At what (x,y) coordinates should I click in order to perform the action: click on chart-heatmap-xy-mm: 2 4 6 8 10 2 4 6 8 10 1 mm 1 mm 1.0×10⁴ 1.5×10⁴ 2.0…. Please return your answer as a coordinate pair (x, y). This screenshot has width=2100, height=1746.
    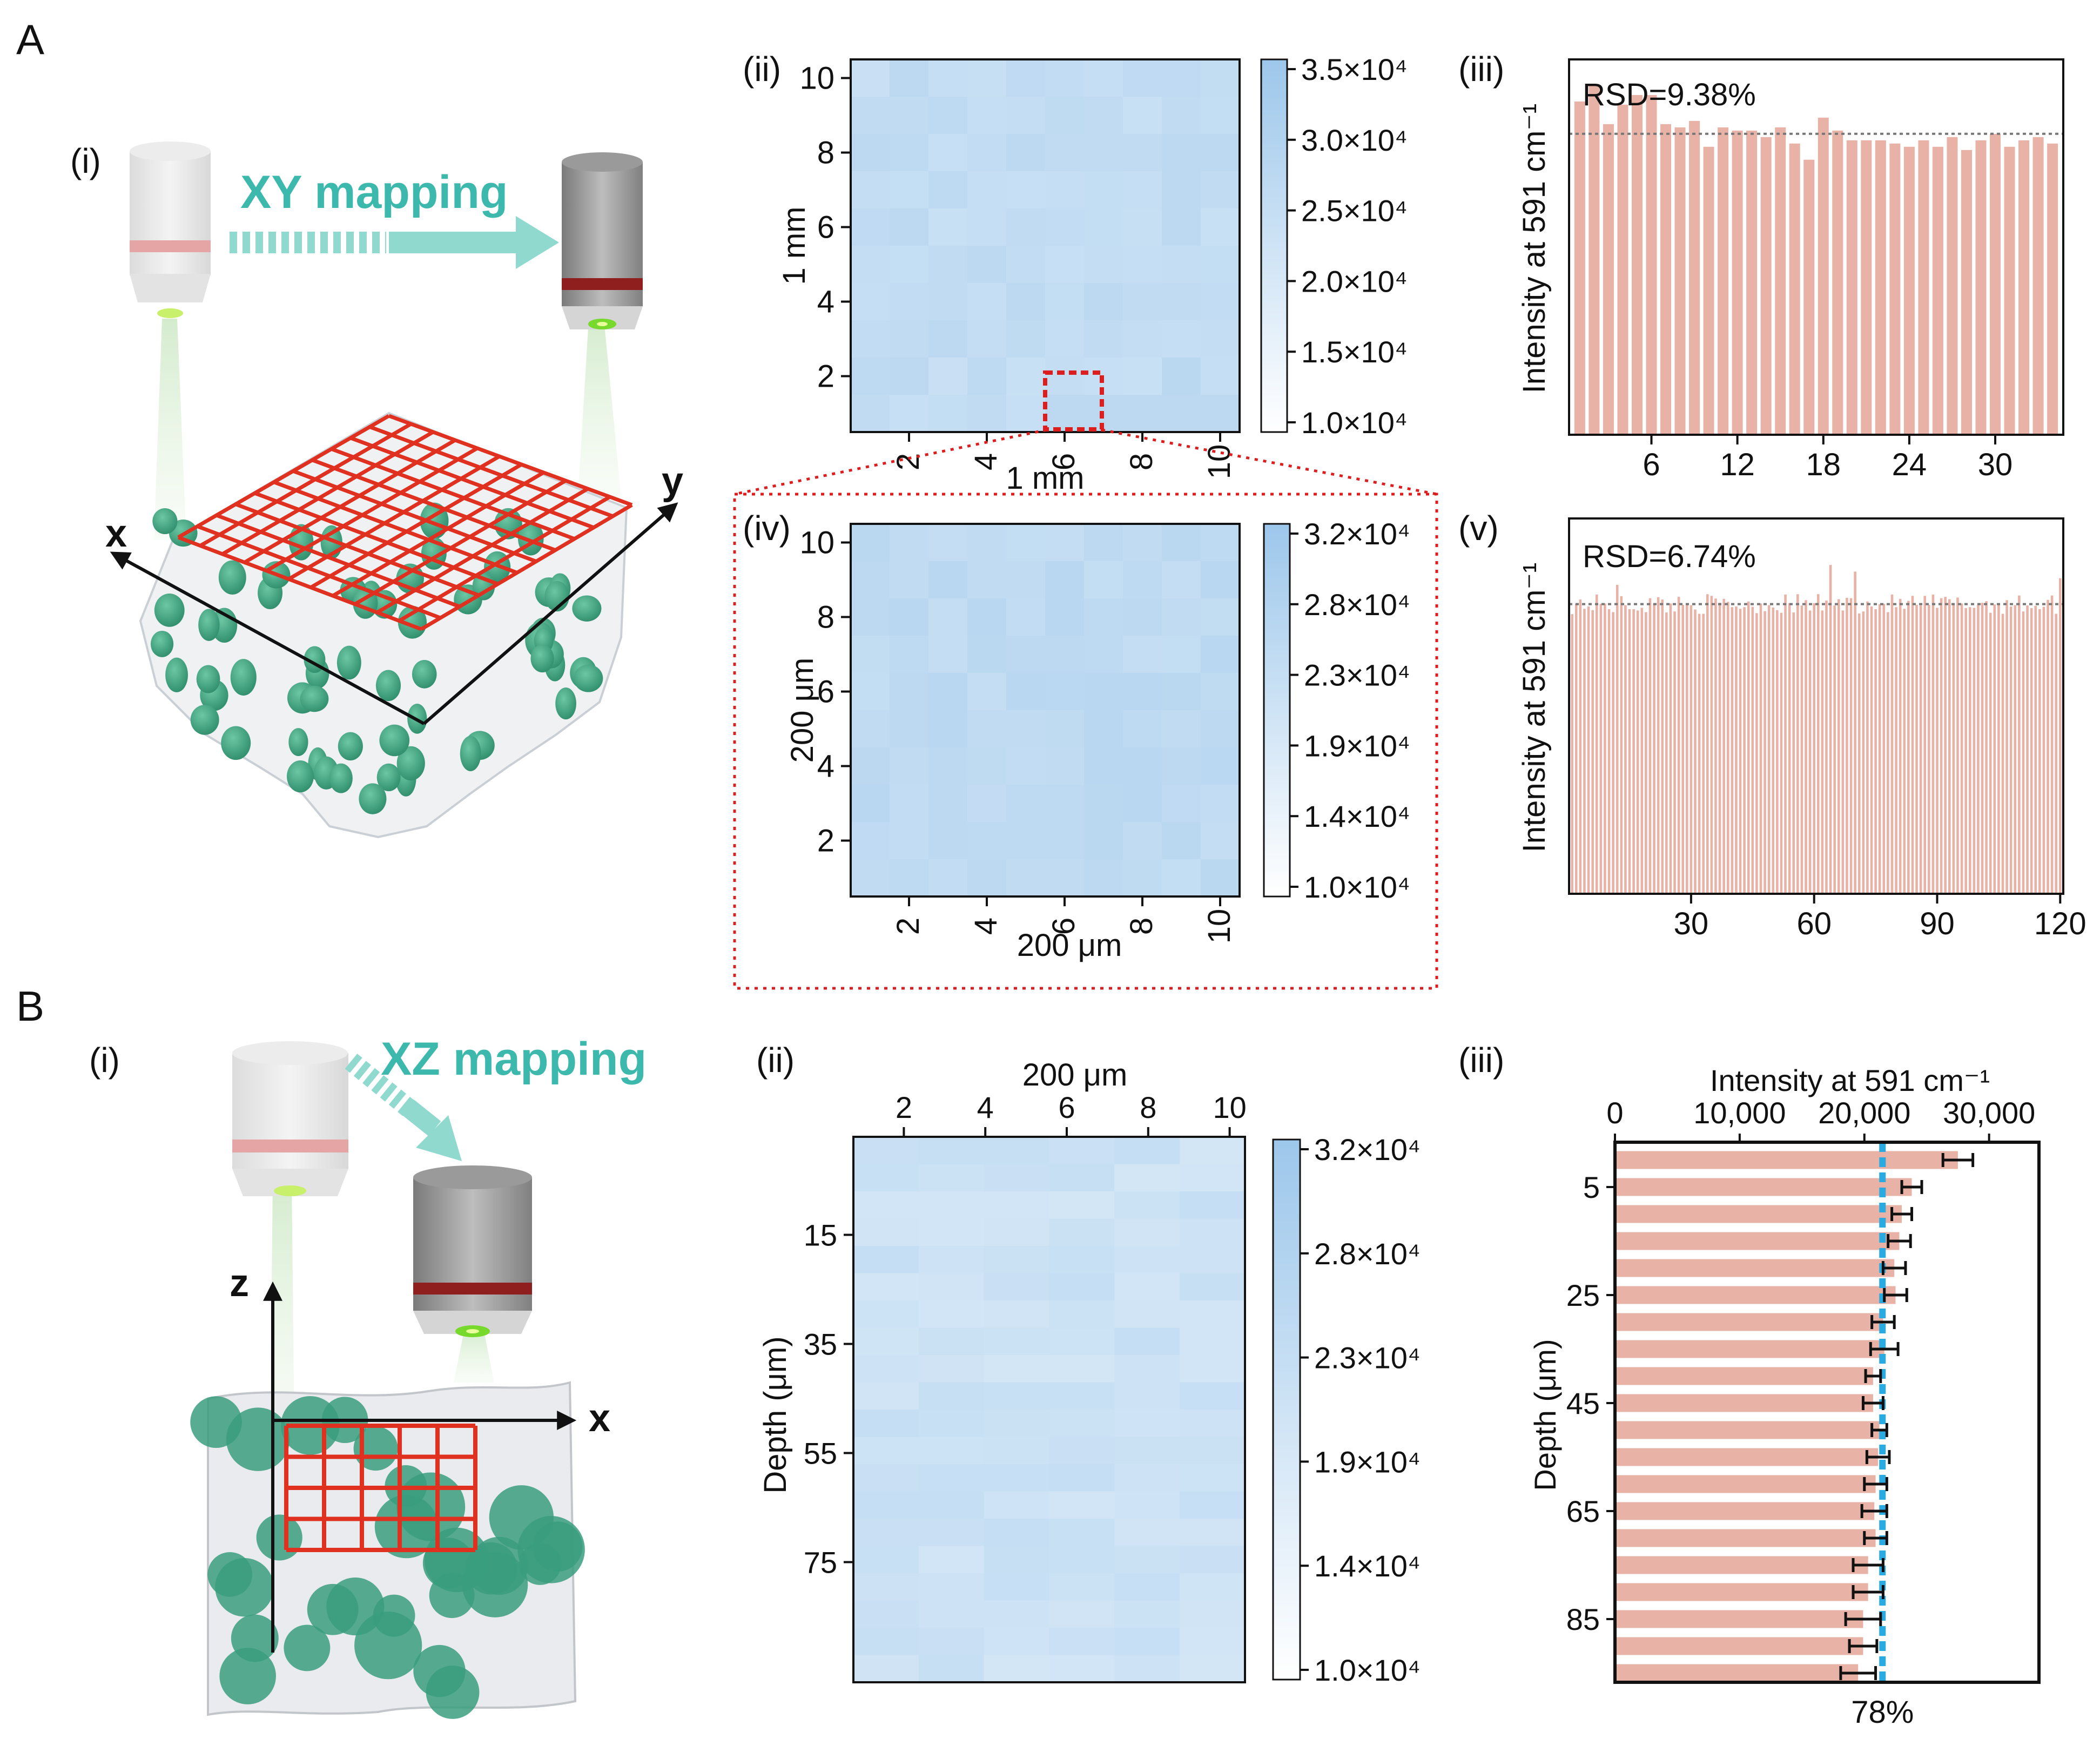
    Looking at the image, I should click on (1092, 274).